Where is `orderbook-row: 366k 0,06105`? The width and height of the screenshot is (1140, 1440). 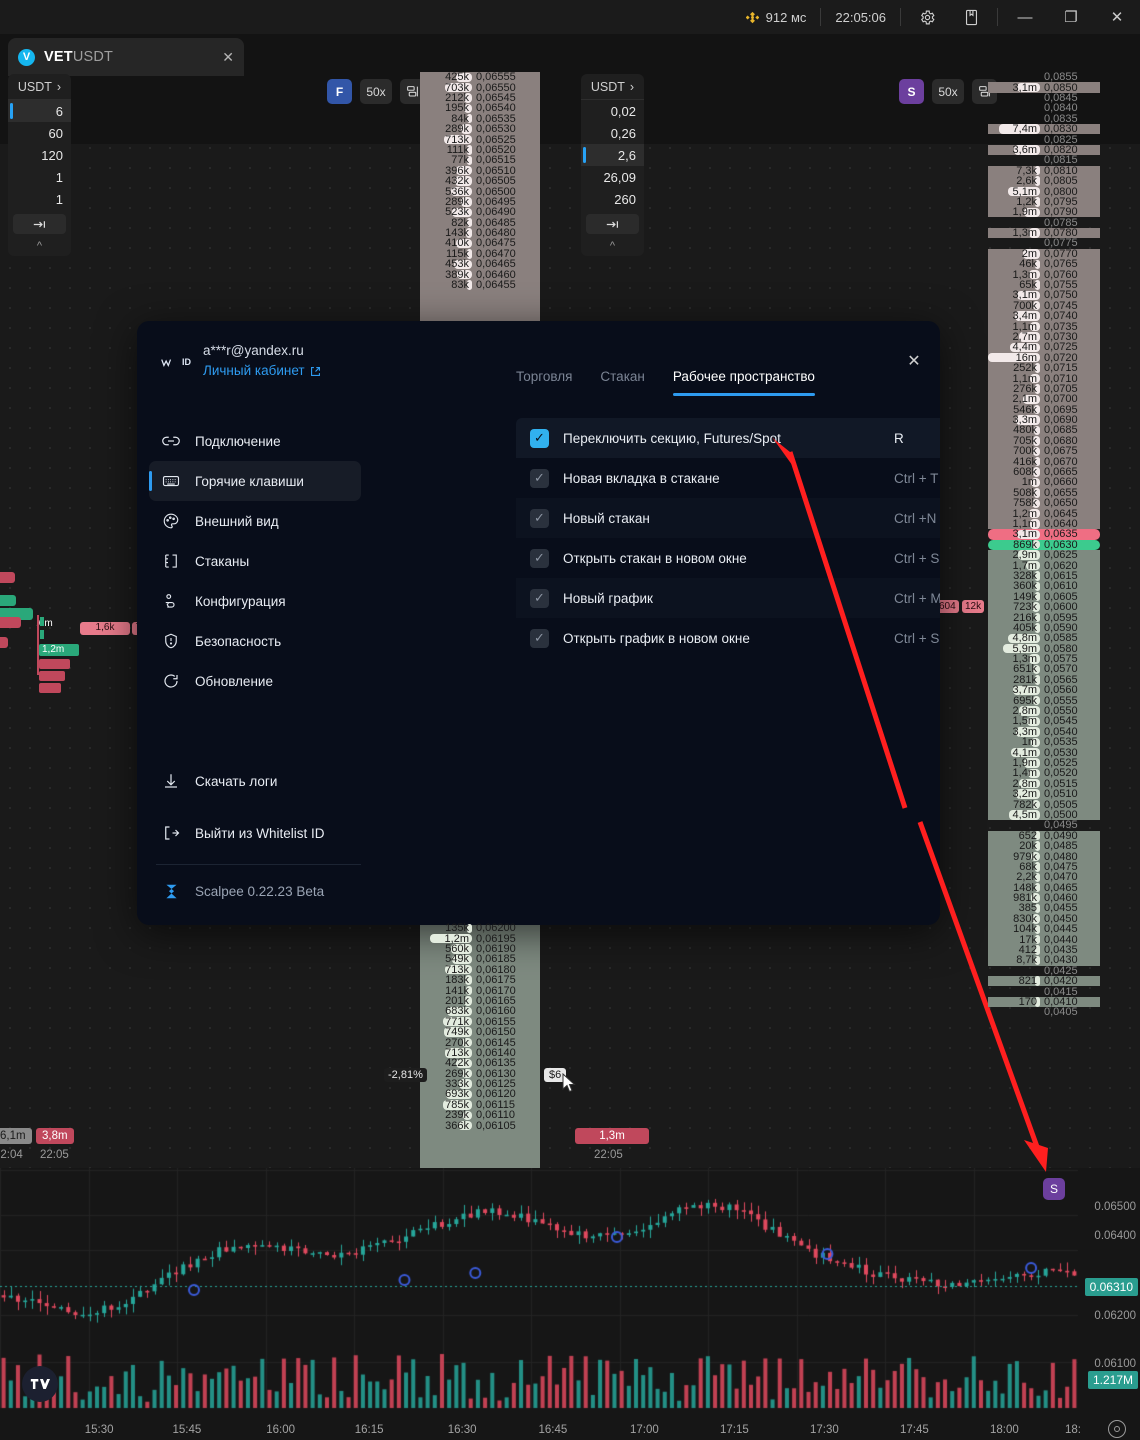 orderbook-row: 366k 0,06105 is located at coordinates (480, 1126).